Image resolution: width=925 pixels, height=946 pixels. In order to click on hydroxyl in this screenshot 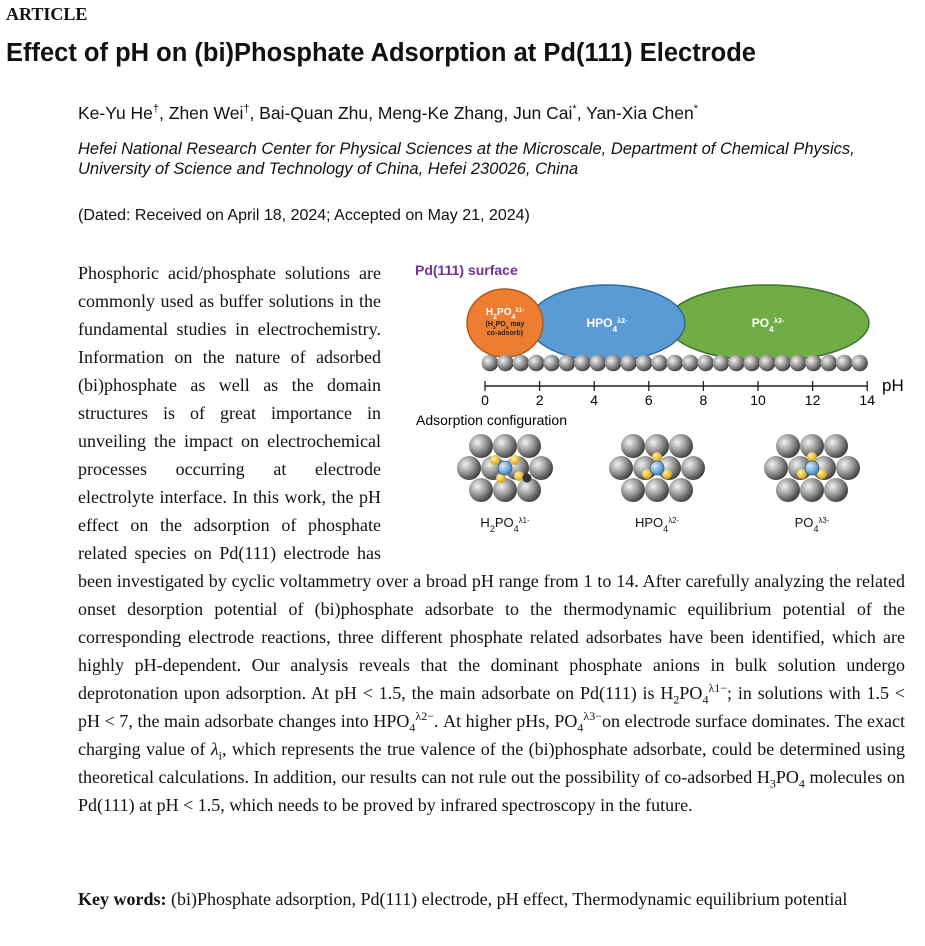, I will do `click(527, 478)`.